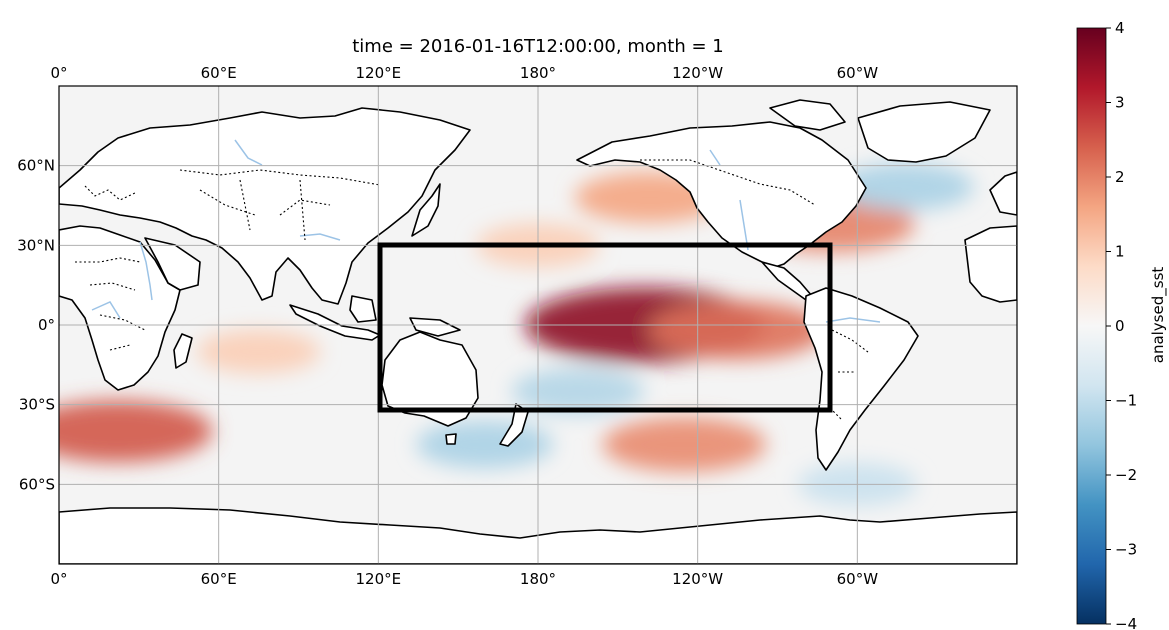 The image size is (1169, 630). What do you see at coordinates (728, 182) in the screenshot?
I see `border-canada-us` at bounding box center [728, 182].